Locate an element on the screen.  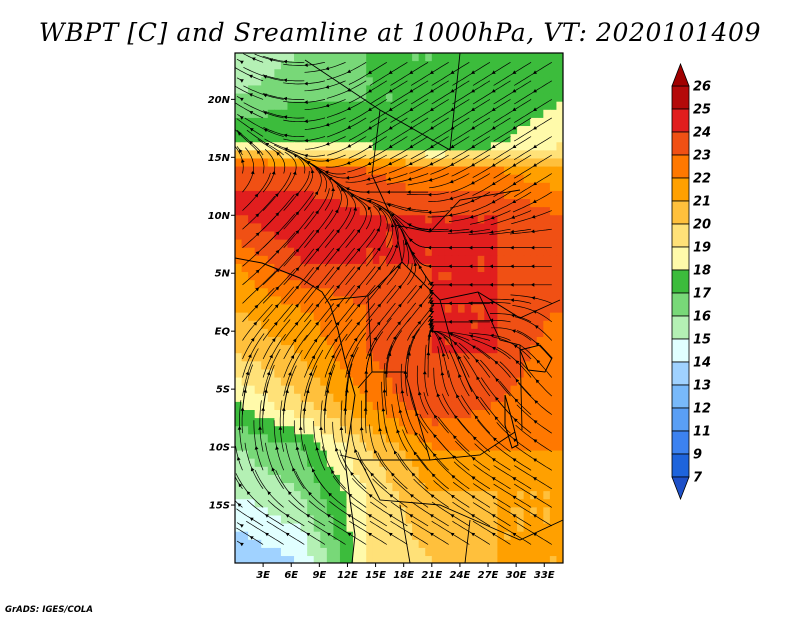
colorbar-segment is located at coordinates (680, 373).